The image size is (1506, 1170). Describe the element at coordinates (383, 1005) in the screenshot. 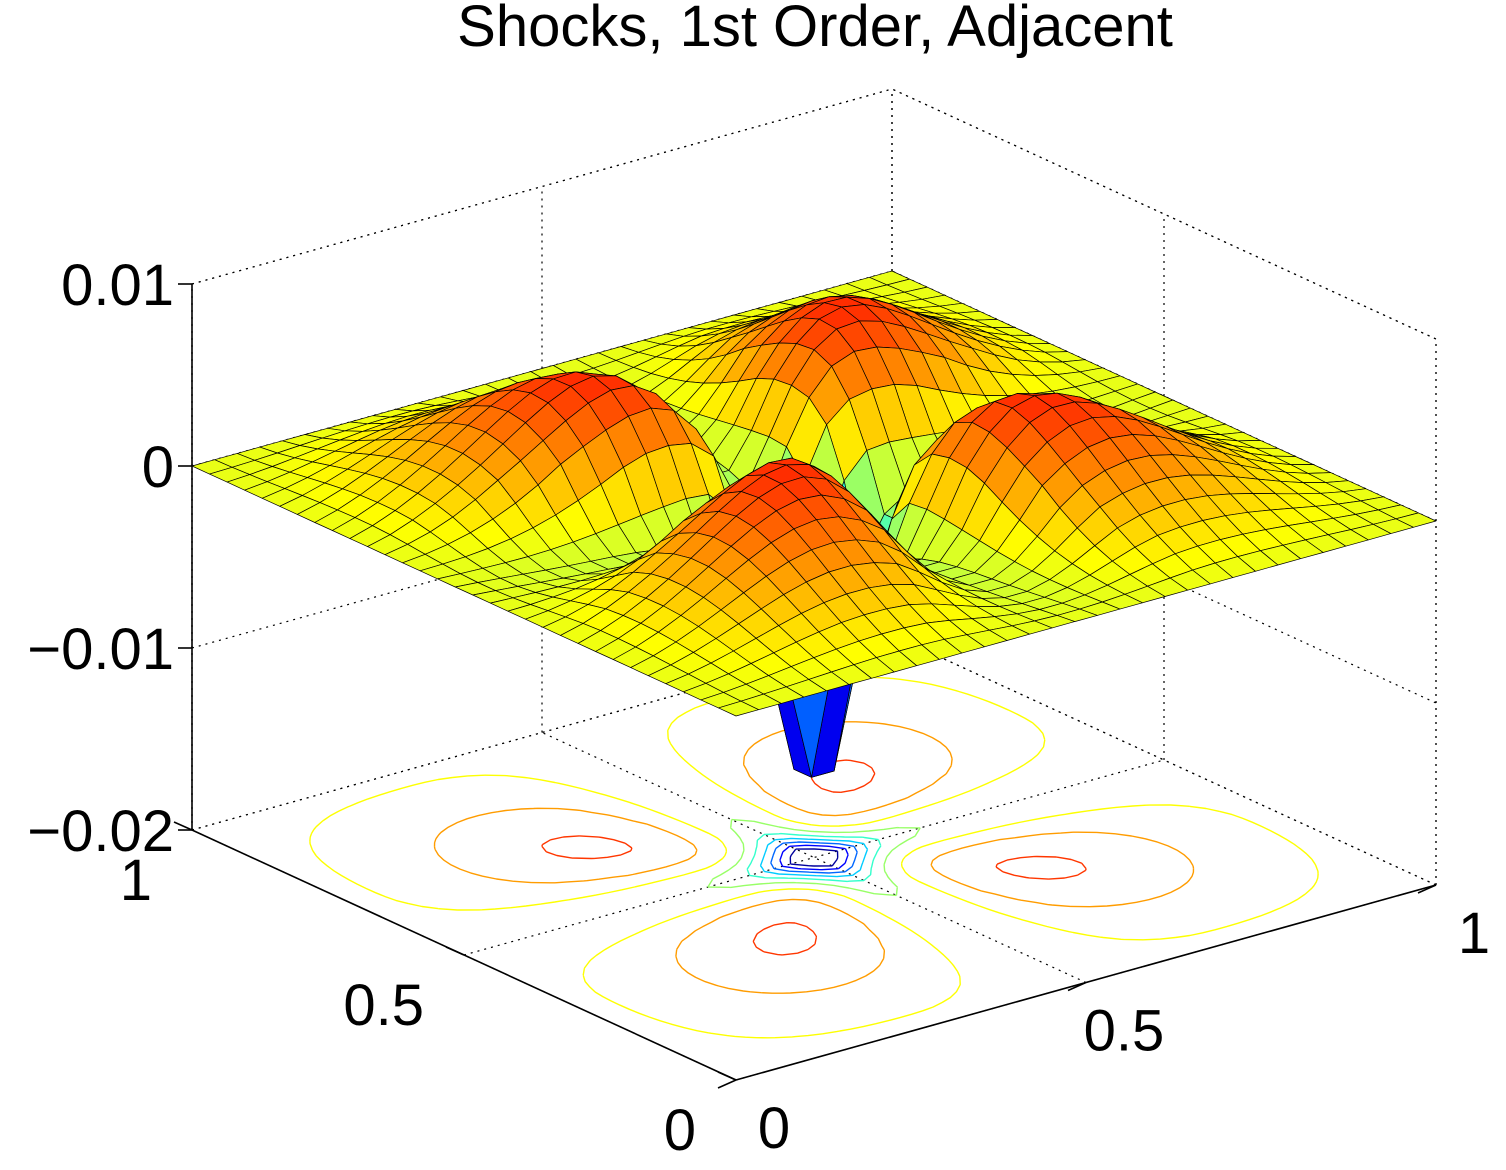

I see `y-tick-label: 0.5` at that location.